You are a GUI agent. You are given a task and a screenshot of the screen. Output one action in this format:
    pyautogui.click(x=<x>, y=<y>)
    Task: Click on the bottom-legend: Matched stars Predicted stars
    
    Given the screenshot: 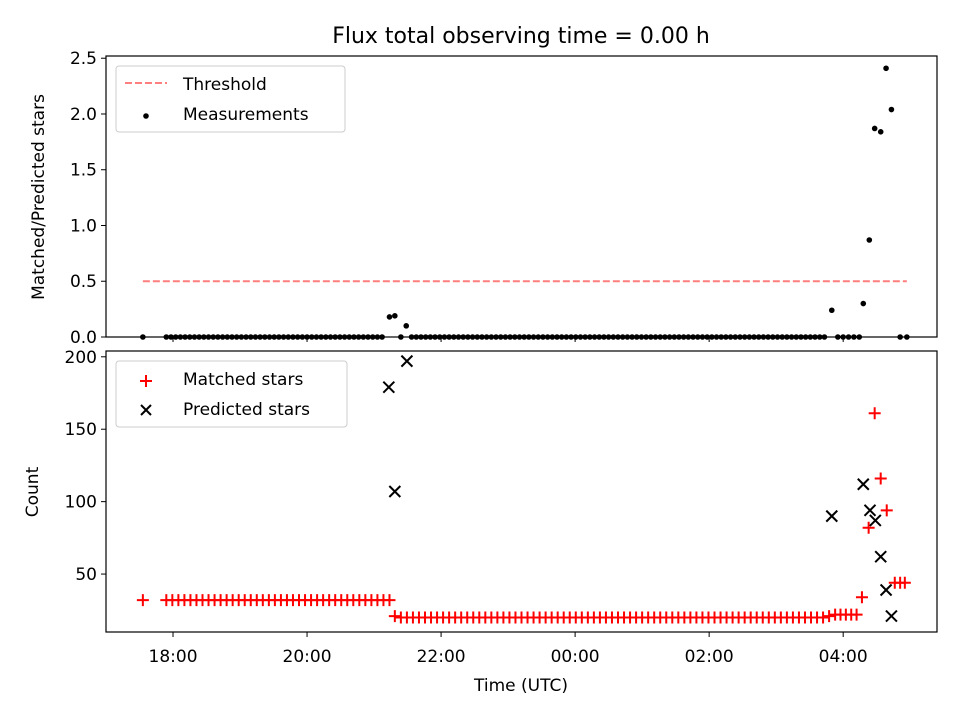 What is the action you would take?
    pyautogui.click(x=231, y=394)
    